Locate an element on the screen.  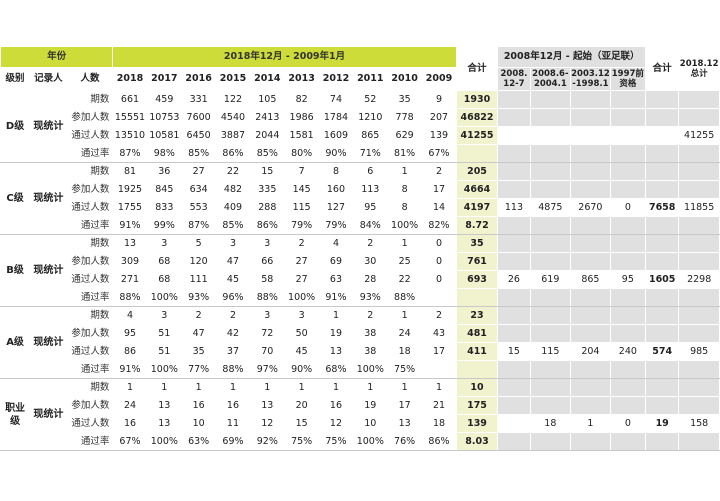
table-row: 参加人数 95 51 47 42 72 50 19 38 24 43 481 is located at coordinates (360, 333).